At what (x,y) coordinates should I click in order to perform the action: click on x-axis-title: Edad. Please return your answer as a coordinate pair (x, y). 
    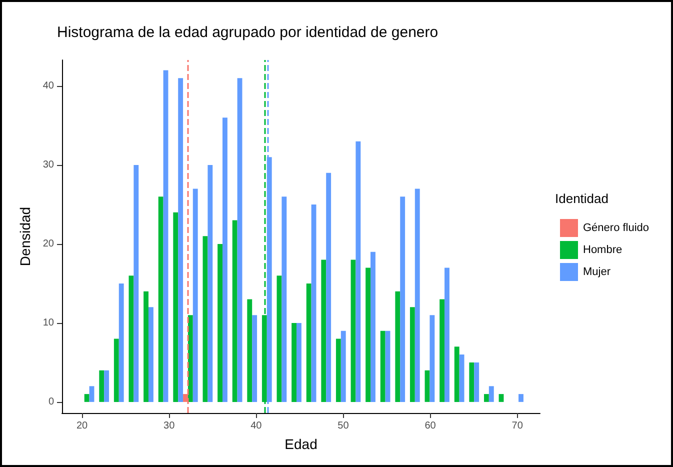
    Looking at the image, I should click on (301, 444).